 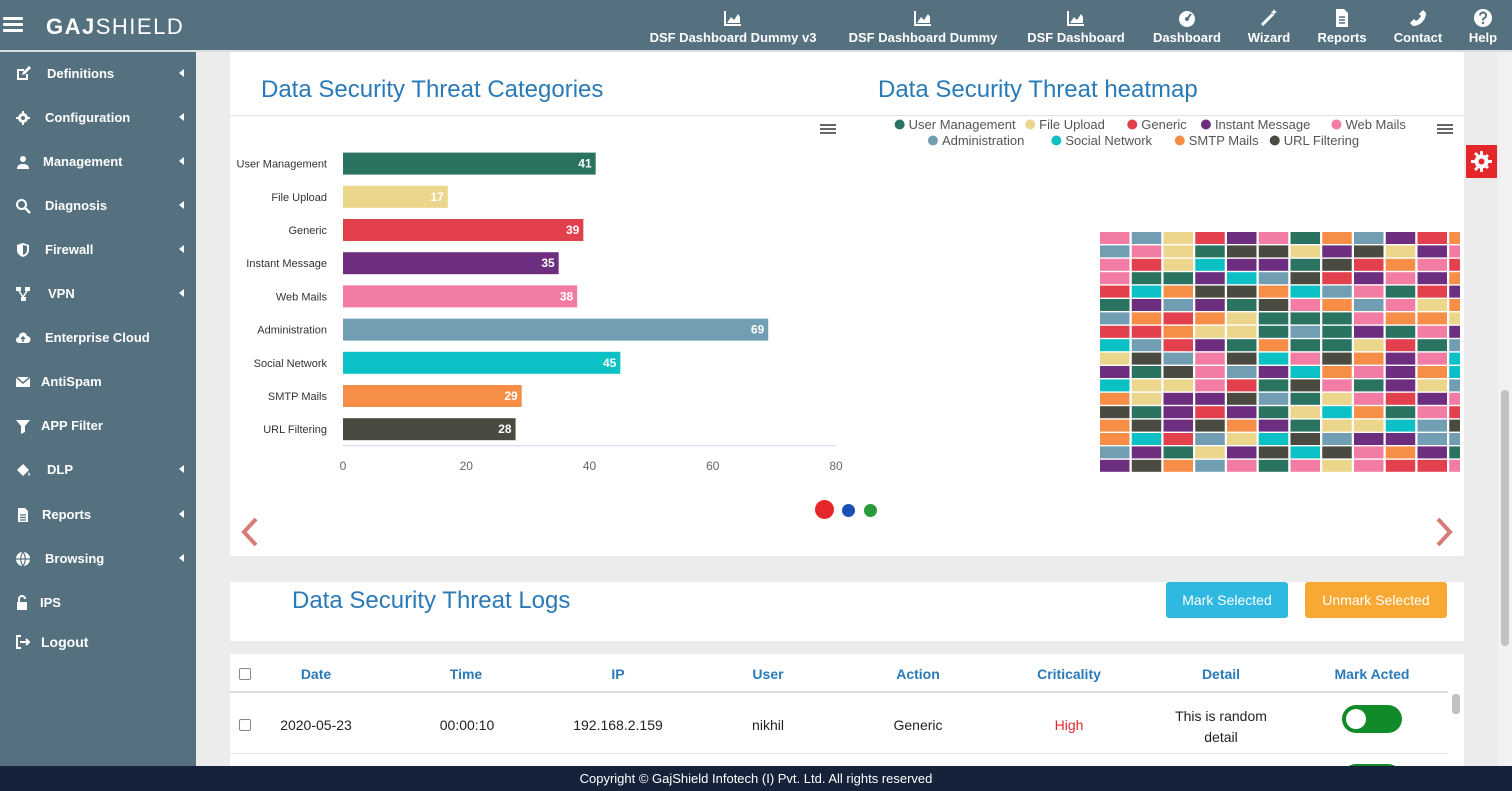 What do you see at coordinates (72, 425) in the screenshot?
I see `sidebar-item-label: APP Filter` at bounding box center [72, 425].